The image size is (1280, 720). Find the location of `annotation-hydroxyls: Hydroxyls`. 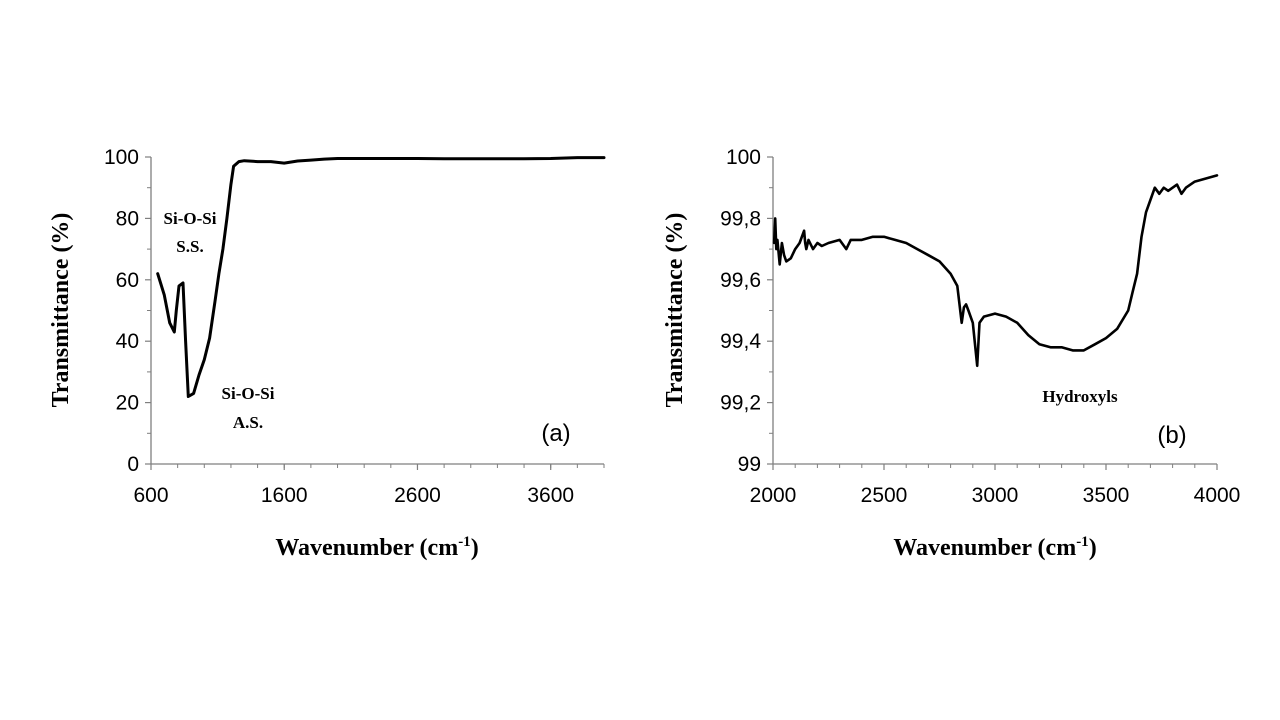

annotation-hydroxyls: Hydroxyls is located at coordinates (1080, 396).